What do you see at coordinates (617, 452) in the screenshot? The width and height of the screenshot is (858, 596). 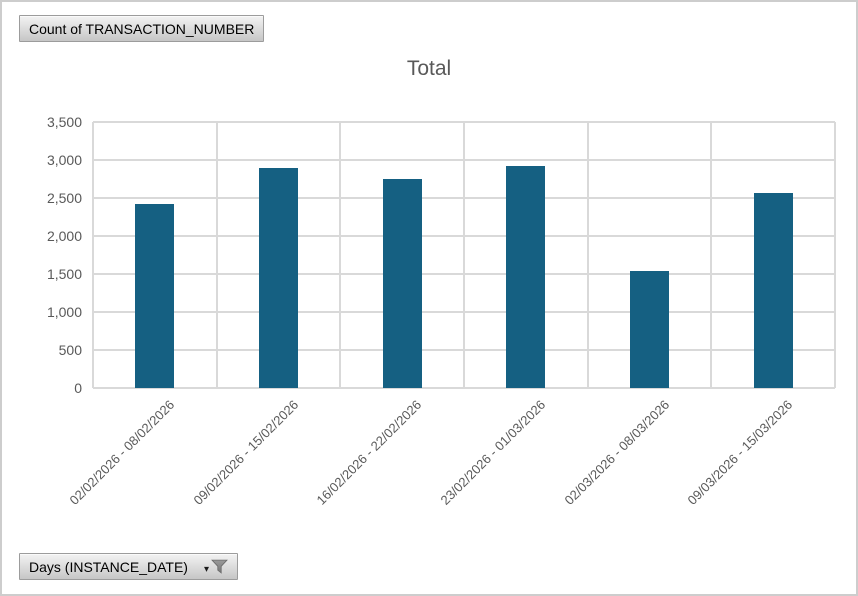 I see `x-axis-label: 02/03/2026 - 08/03/2026` at bounding box center [617, 452].